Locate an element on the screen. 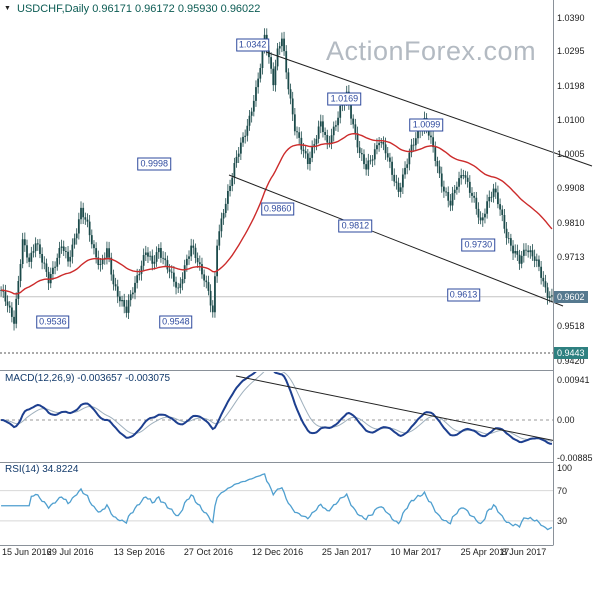 The height and width of the screenshot is (600, 600). watermark: ActionForex.com is located at coordinates (431, 51).